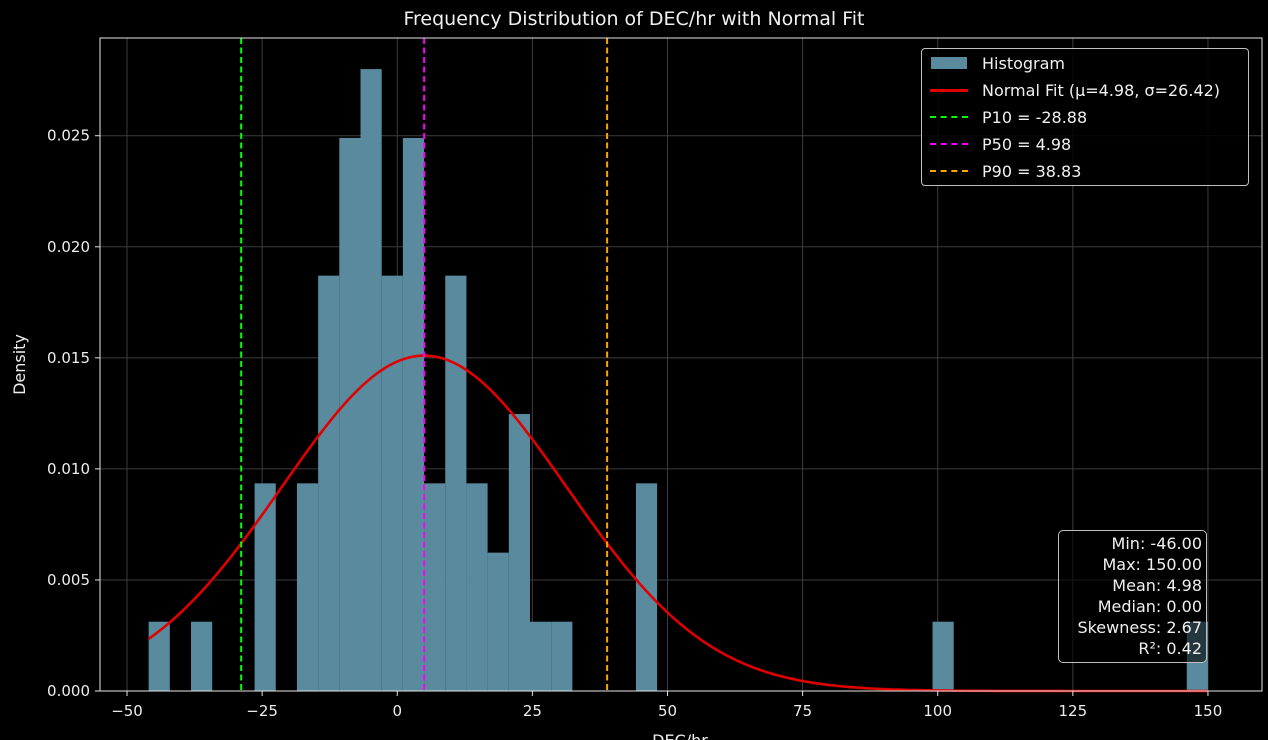 This screenshot has width=1268, height=740. What do you see at coordinates (68, 247) in the screenshot?
I see `y-tick-label: 0.020` at bounding box center [68, 247].